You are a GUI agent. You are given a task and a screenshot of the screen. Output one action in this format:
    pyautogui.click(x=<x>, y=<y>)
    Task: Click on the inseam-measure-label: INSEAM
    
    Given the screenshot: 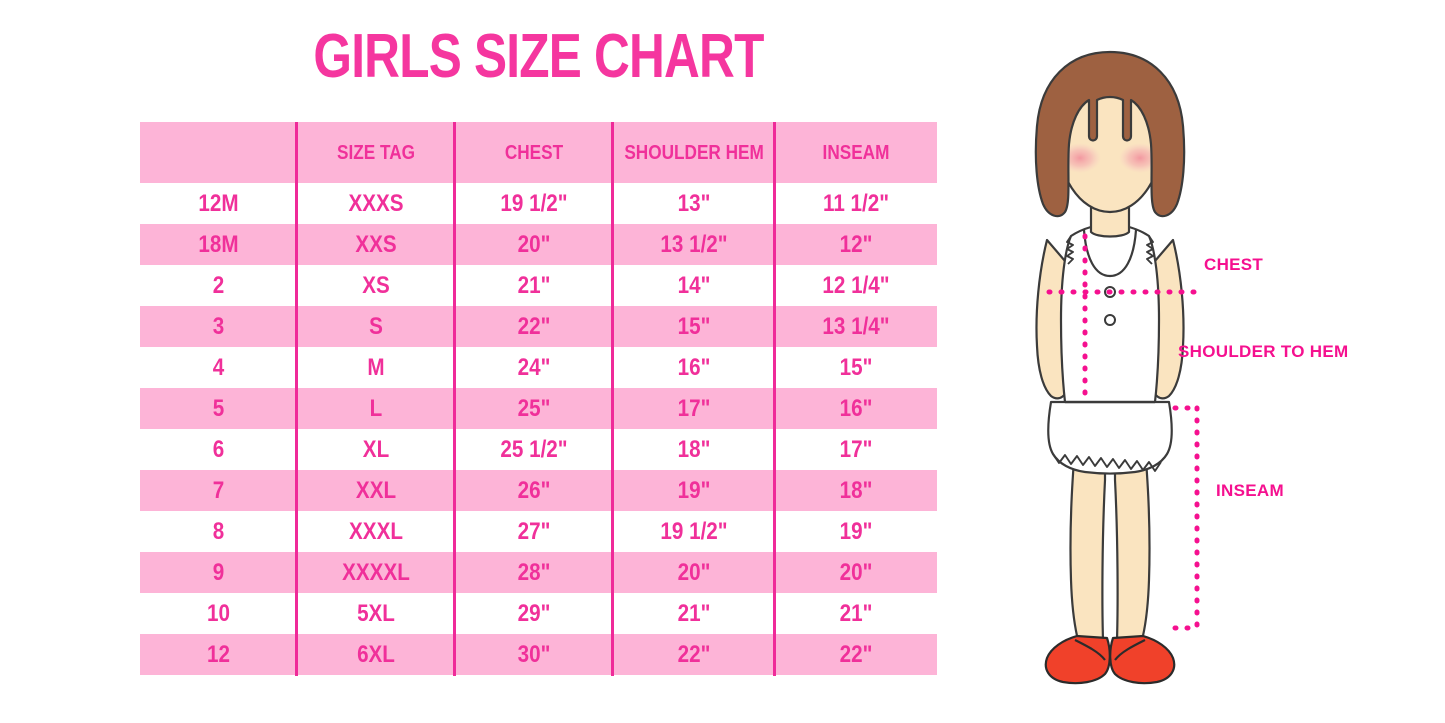 What is the action you would take?
    pyautogui.click(x=1250, y=490)
    